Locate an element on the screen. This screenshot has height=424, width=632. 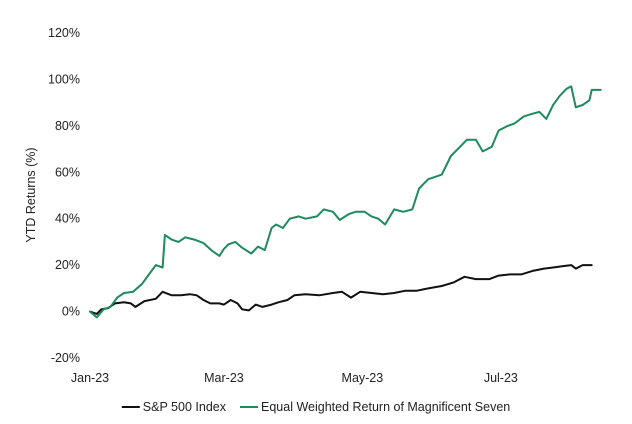
x-axis-ticks: Jan-23 Mar-23 May-23 Jul-23 is located at coordinates (294, 378).